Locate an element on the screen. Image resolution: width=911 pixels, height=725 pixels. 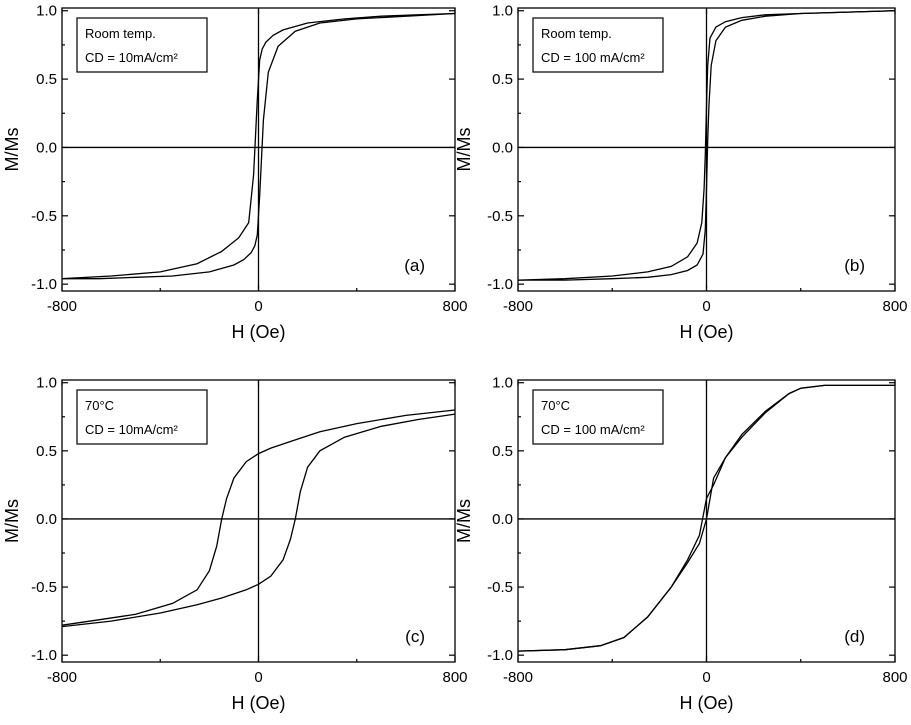
panel-label: (b) is located at coordinates (854, 265).